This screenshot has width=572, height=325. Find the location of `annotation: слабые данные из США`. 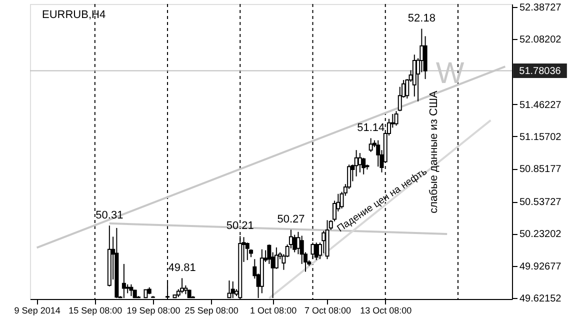

annotation: слабые данные из США is located at coordinates (434, 152).